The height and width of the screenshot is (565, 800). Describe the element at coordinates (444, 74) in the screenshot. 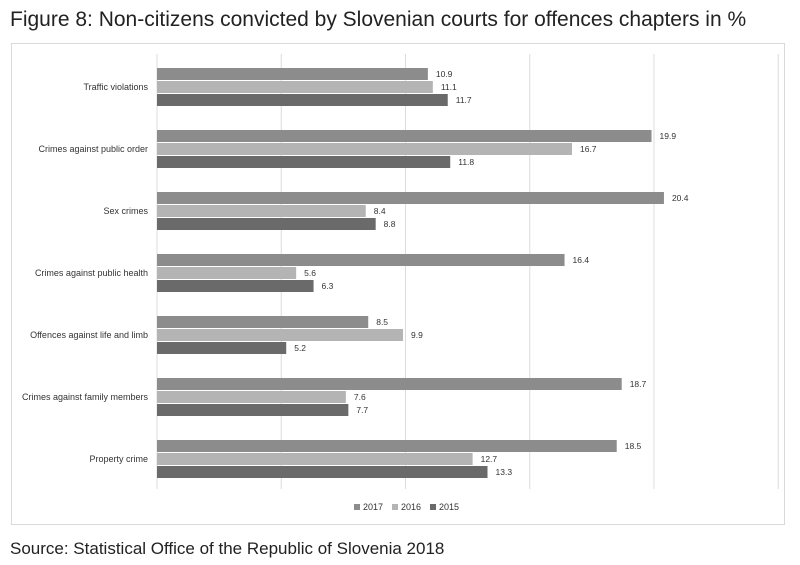

I see `value-label: 10.9` at that location.